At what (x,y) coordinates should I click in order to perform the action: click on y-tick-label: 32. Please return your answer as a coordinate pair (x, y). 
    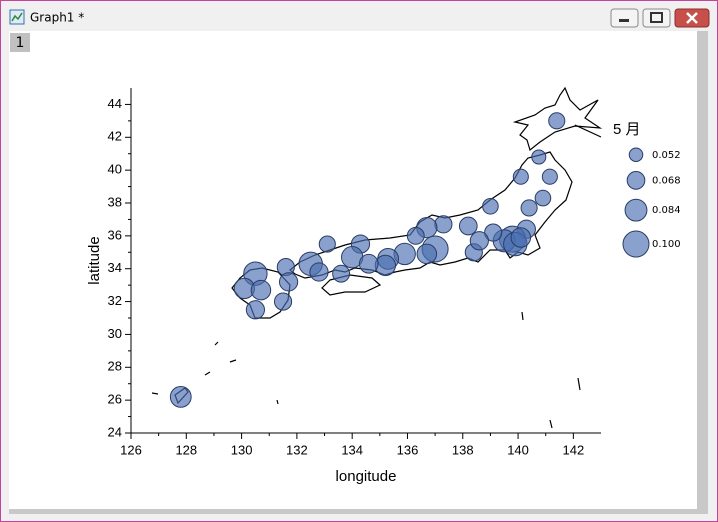
    Looking at the image, I should click on (115, 300).